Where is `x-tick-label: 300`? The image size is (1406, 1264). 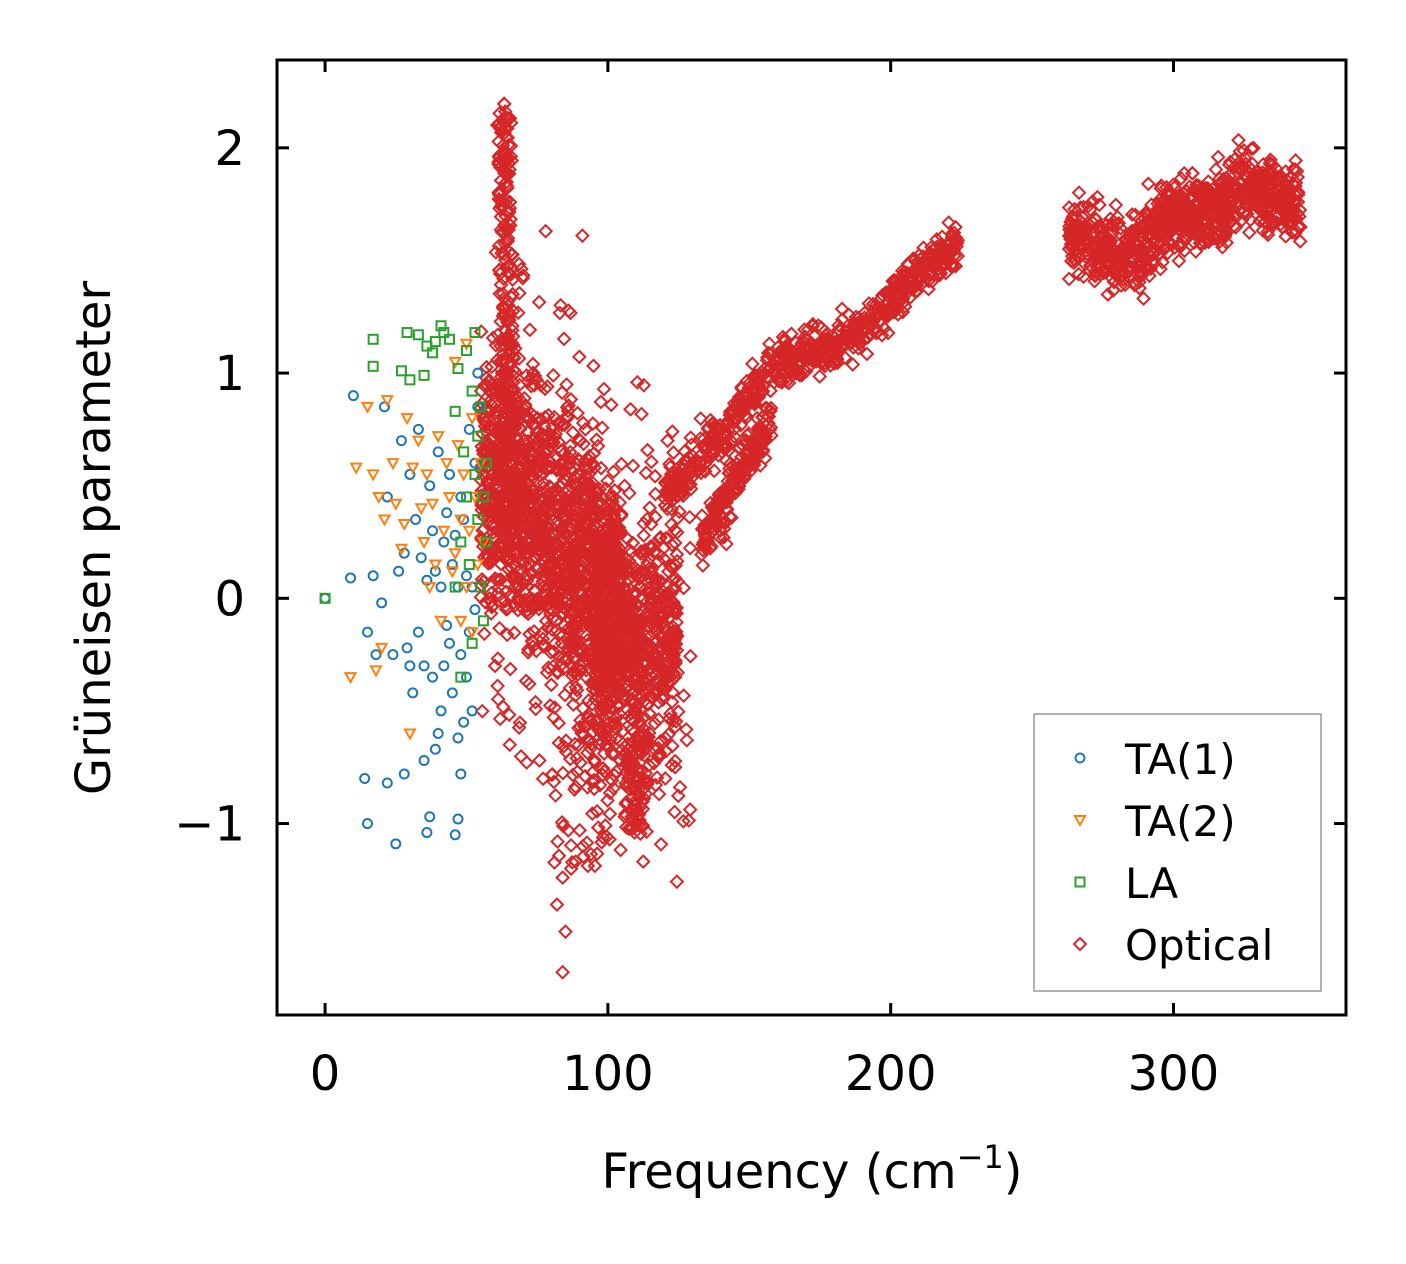
x-tick-label: 300 is located at coordinates (1174, 1074).